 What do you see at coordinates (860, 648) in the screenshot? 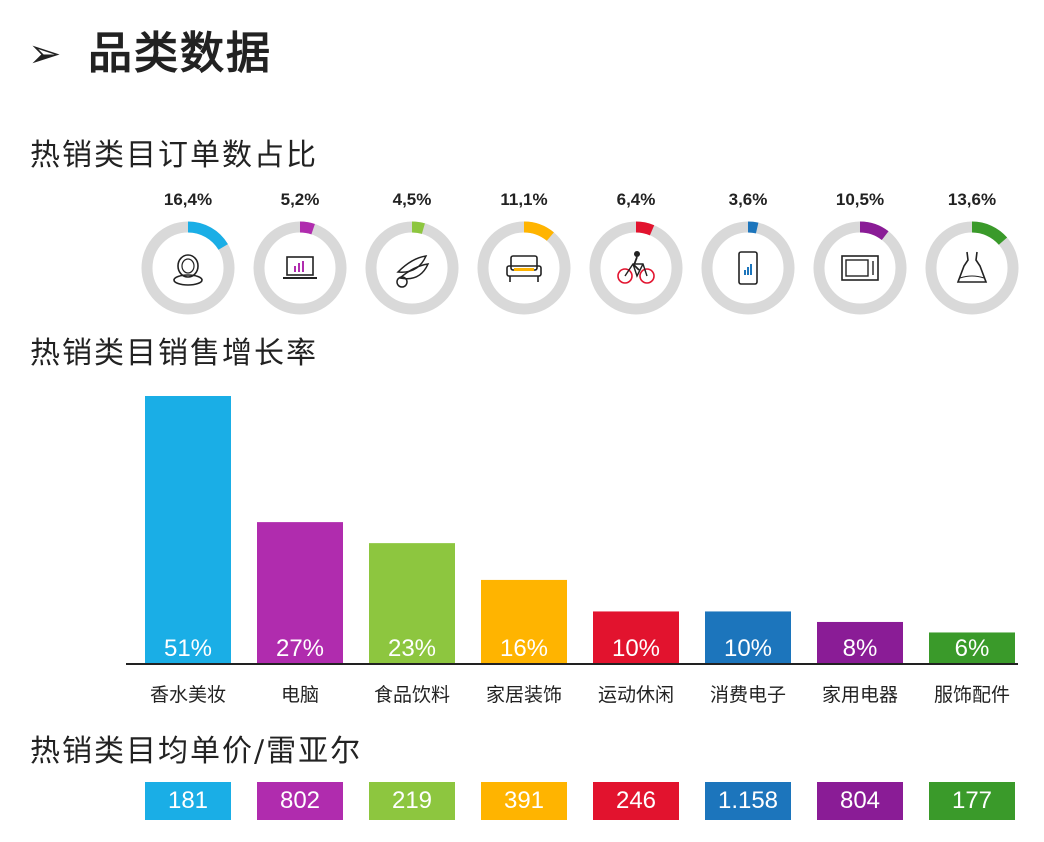
I see `growth-bar-label: 8%` at bounding box center [860, 648].